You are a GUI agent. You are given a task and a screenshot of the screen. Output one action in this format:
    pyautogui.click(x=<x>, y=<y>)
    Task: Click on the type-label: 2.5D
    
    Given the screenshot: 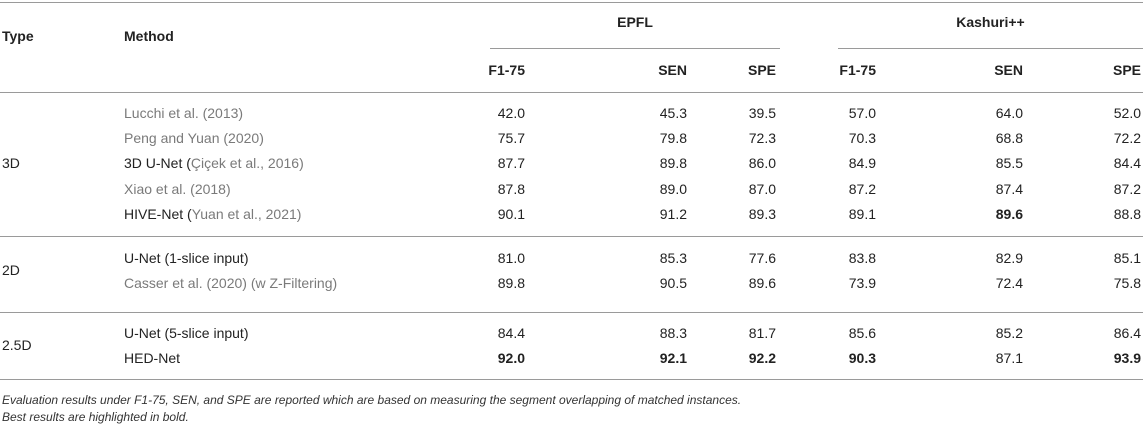 What is the action you would take?
    pyautogui.click(x=17, y=345)
    